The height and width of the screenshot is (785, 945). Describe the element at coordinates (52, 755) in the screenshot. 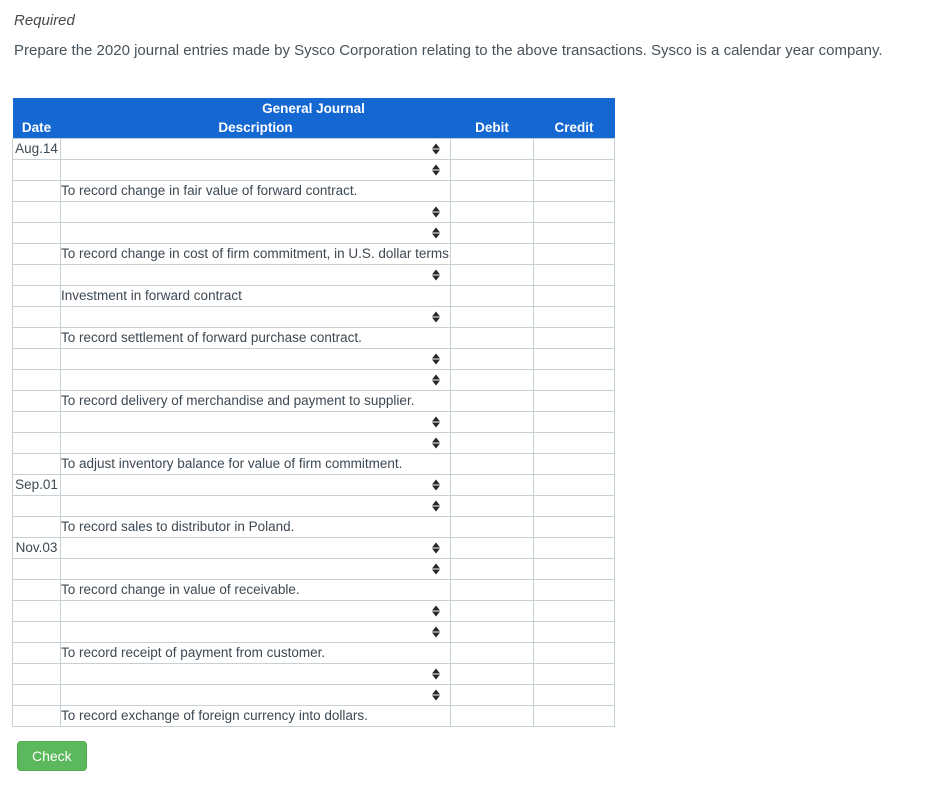

I see `check-button: Check` at that location.